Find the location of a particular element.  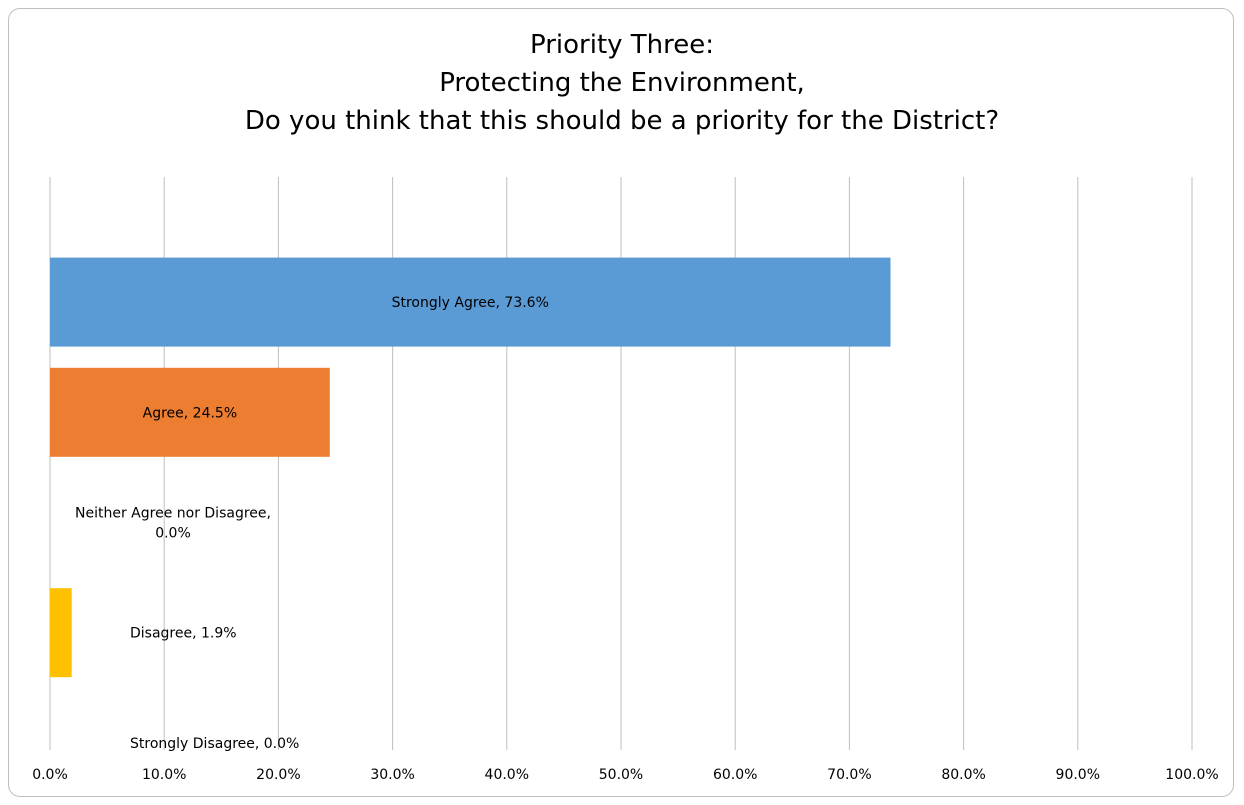

x-tick-label: 40.0% is located at coordinates (507, 775).